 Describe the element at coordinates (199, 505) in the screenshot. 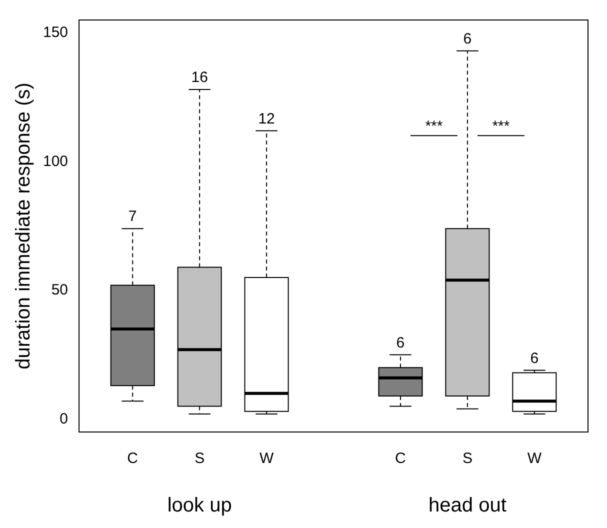

I see `text: look up` at that location.